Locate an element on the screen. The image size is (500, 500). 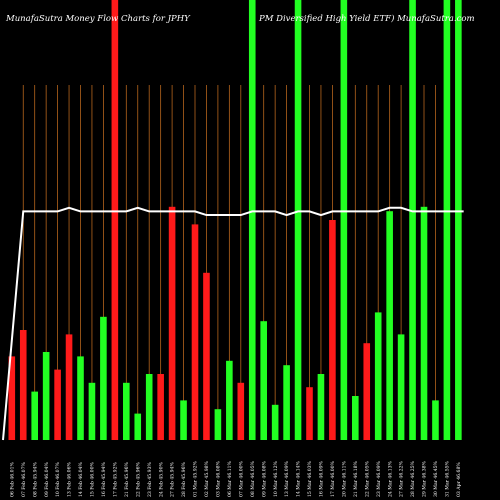
x-tick-label-36: 29 Mar 46.38% is located at coordinates (425, 478).